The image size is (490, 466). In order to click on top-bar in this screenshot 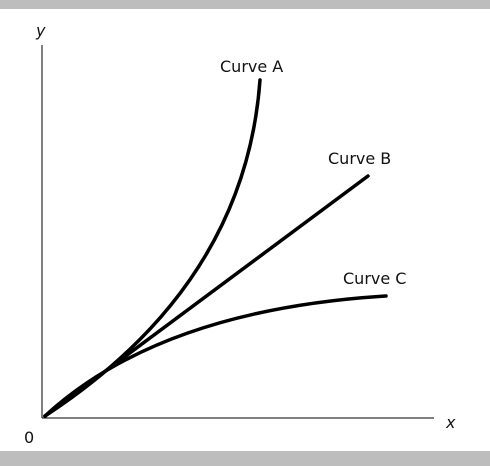, I will do `click(245, 4)`.